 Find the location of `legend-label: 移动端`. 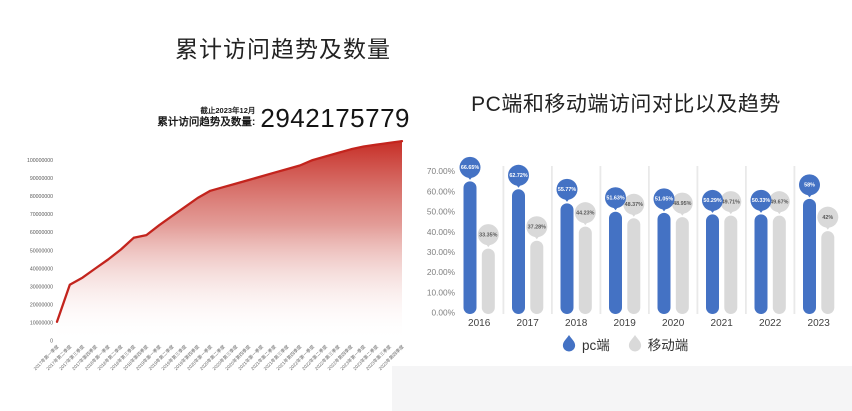

legend-label: 移动端 is located at coordinates (668, 345).